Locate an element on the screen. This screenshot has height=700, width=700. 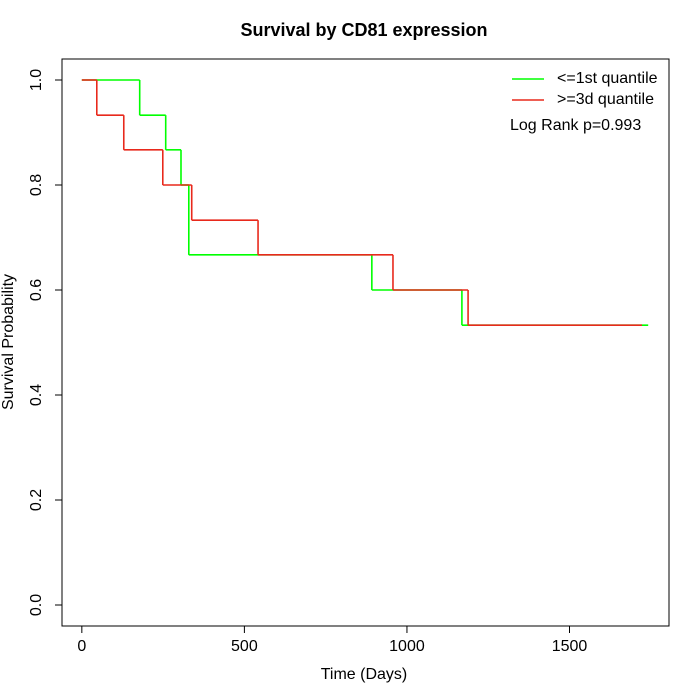
y-tick-label: 0.6 is located at coordinates (36, 290).